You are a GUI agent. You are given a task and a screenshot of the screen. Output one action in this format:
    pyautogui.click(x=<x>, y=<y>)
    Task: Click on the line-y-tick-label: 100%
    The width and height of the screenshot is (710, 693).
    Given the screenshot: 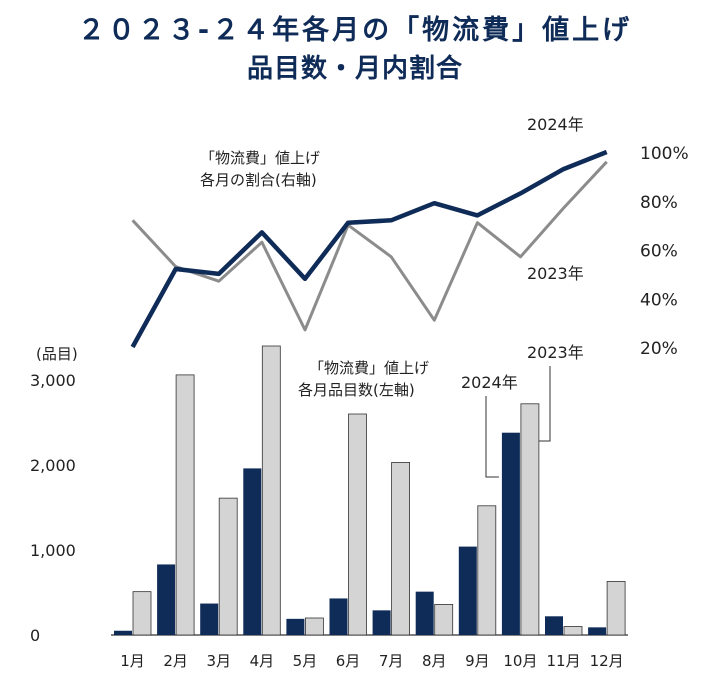 What is the action you would take?
    pyautogui.click(x=664, y=154)
    